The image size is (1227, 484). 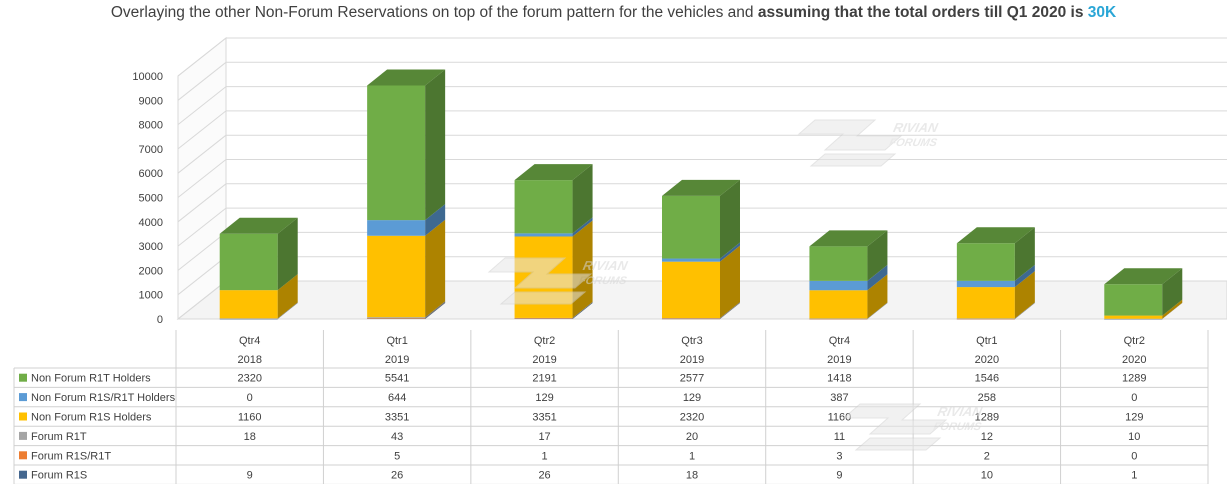 I want to click on y-tick-label: 6000, so click(x=151, y=174).